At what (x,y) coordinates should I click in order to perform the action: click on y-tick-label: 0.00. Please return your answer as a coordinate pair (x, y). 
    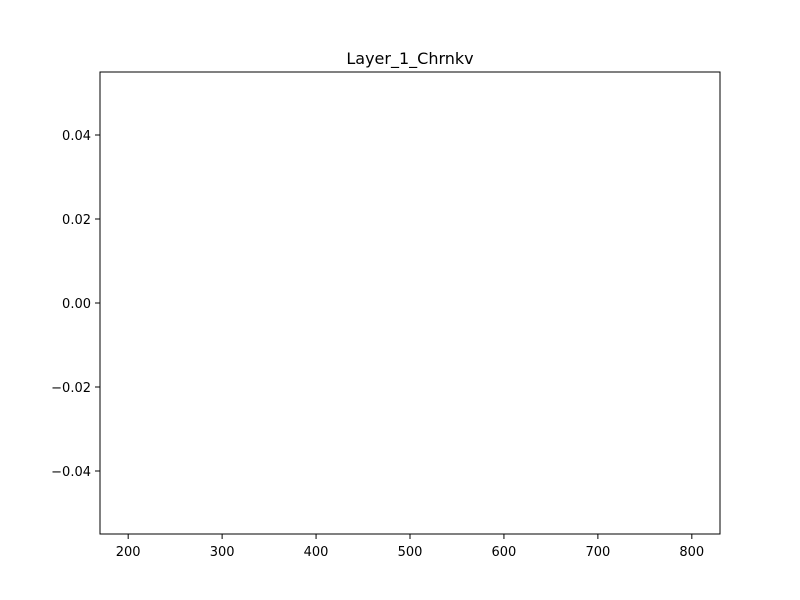
    Looking at the image, I should click on (76, 304).